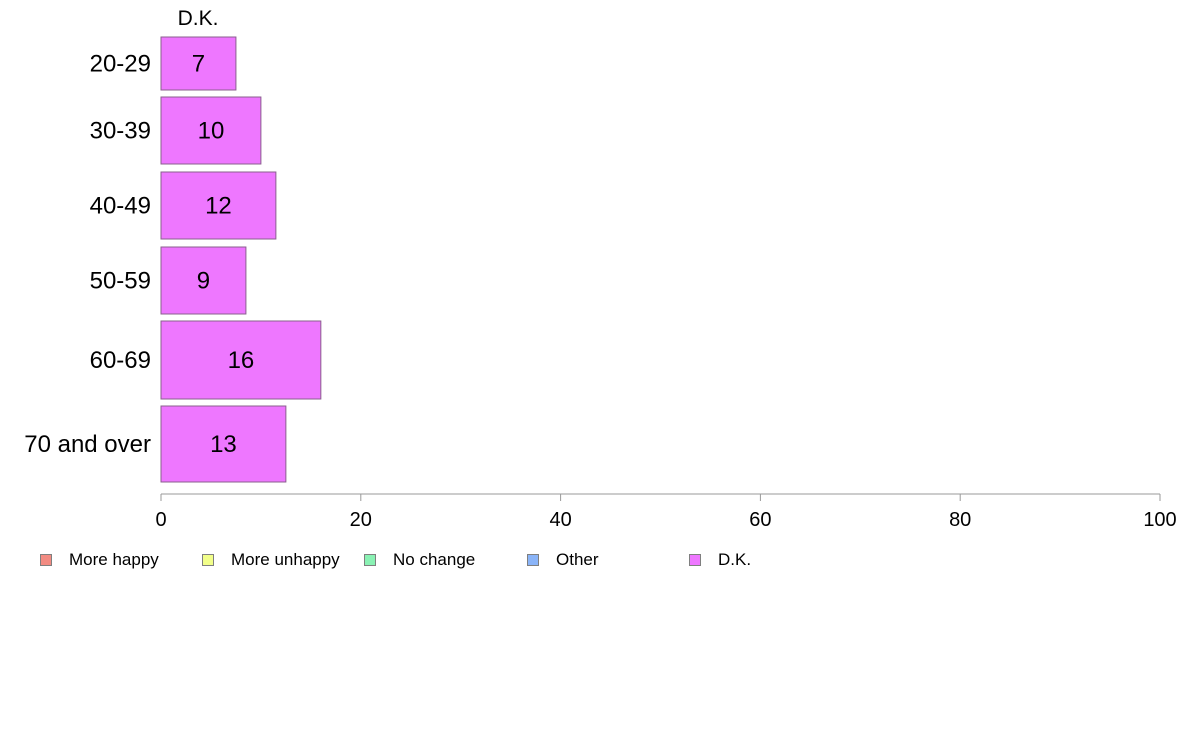  Describe the element at coordinates (87, 444) in the screenshot. I see `category-label: 70 and over` at that location.